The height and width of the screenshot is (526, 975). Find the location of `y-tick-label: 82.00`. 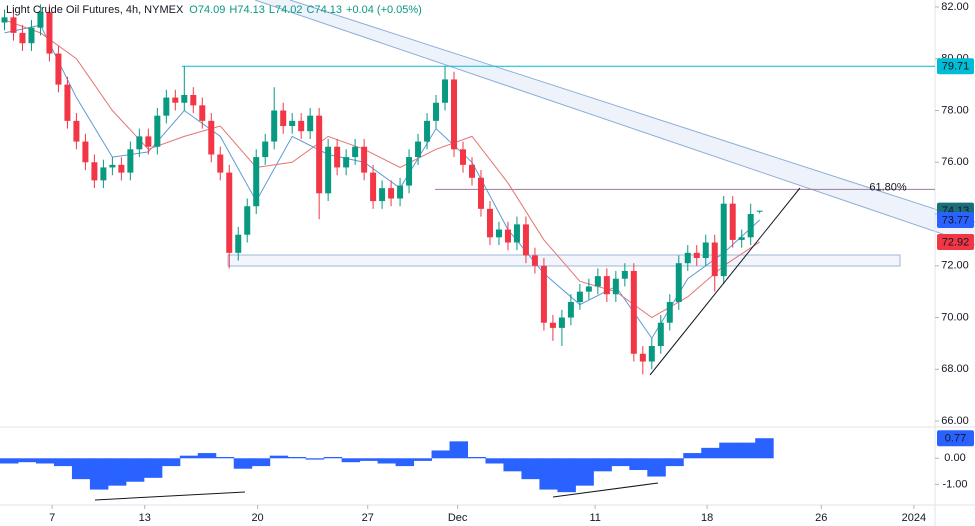

y-tick-label: 82.00 is located at coordinates (955, 7).